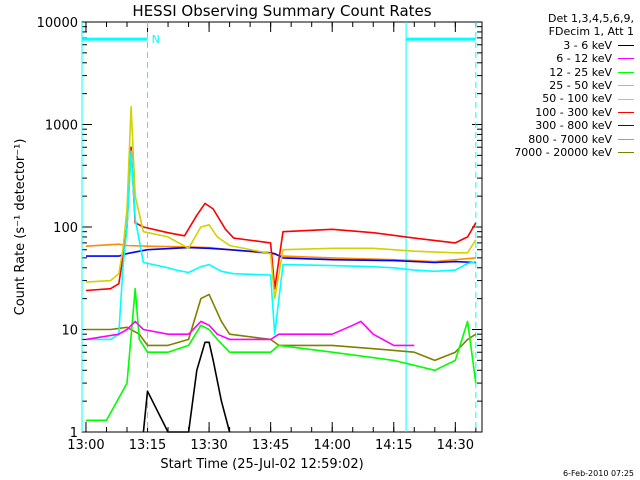 This screenshot has height=480, width=640. I want to click on legend-entry: 6 - 12 keV, so click(544, 58).